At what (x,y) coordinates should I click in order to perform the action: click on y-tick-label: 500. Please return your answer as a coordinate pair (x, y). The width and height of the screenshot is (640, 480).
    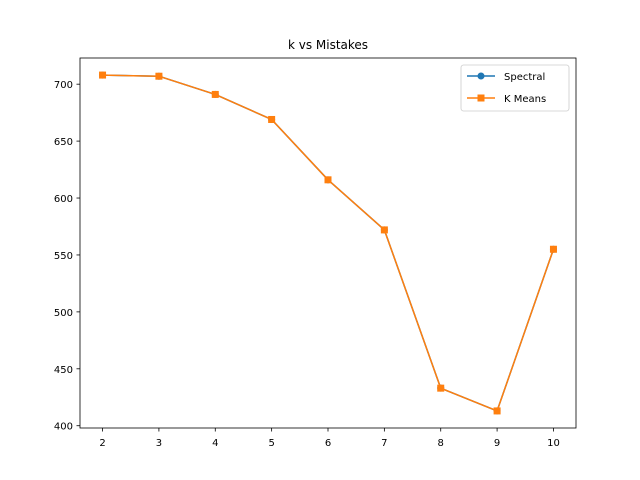
    Looking at the image, I should click on (63, 313).